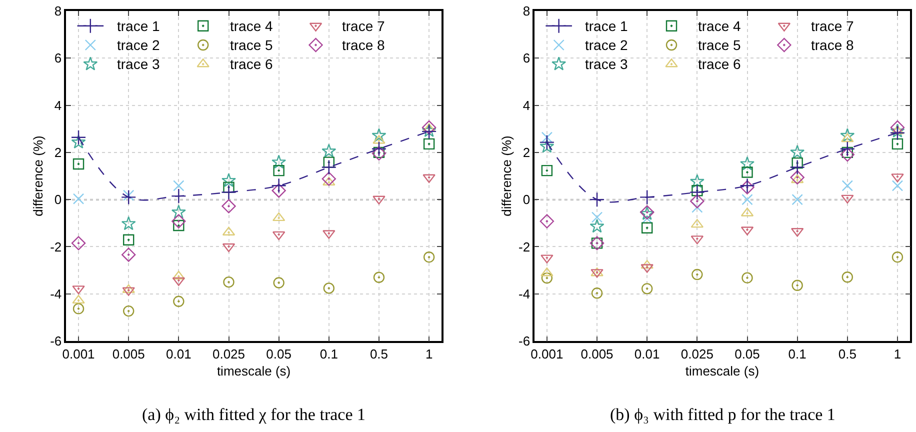 This screenshot has height=432, width=916. Describe the element at coordinates (506, 176) in the screenshot. I see `y-axis-title: difference (%)` at that location.